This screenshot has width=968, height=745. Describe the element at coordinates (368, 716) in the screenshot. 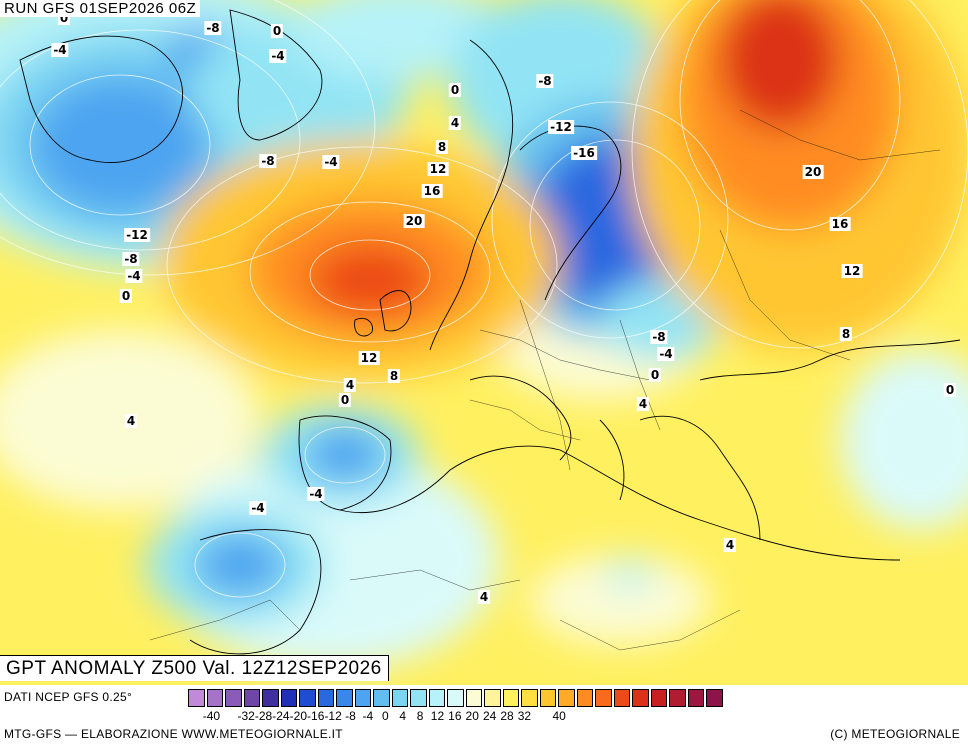

I see `legend-tick-label: -4` at that location.